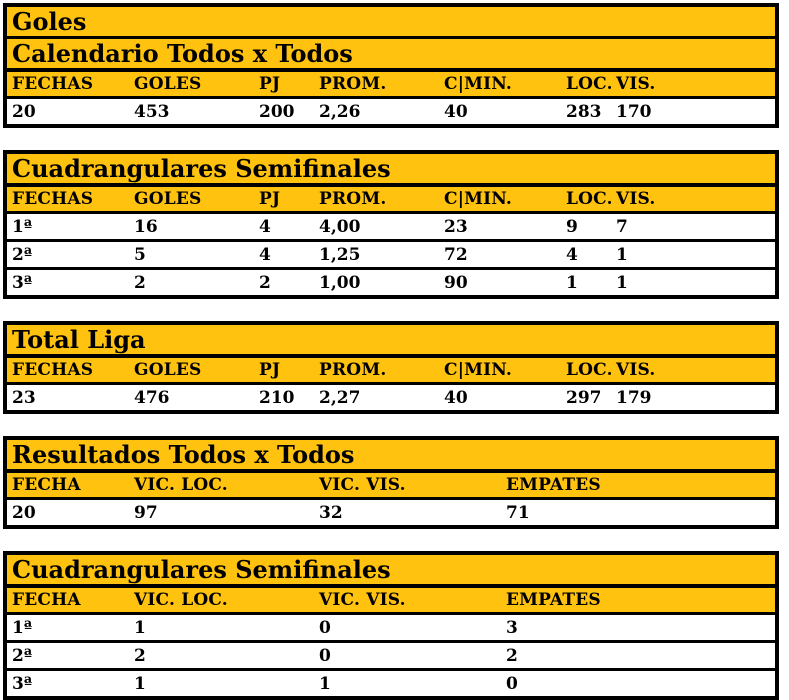 This screenshot has width=789, height=700. I want to click on cell-vis: 179, so click(694, 397).